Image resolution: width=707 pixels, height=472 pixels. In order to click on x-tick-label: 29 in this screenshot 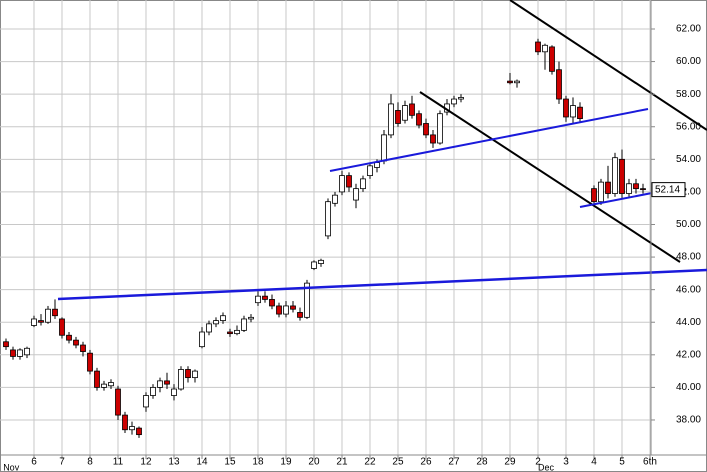, I will do `click(510, 462)`.